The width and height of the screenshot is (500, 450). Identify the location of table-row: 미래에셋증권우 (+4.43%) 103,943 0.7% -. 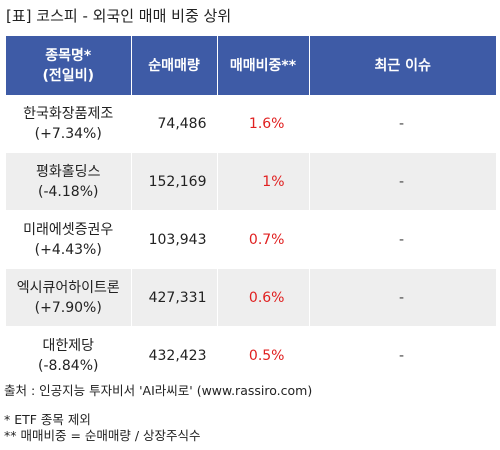
(251, 239).